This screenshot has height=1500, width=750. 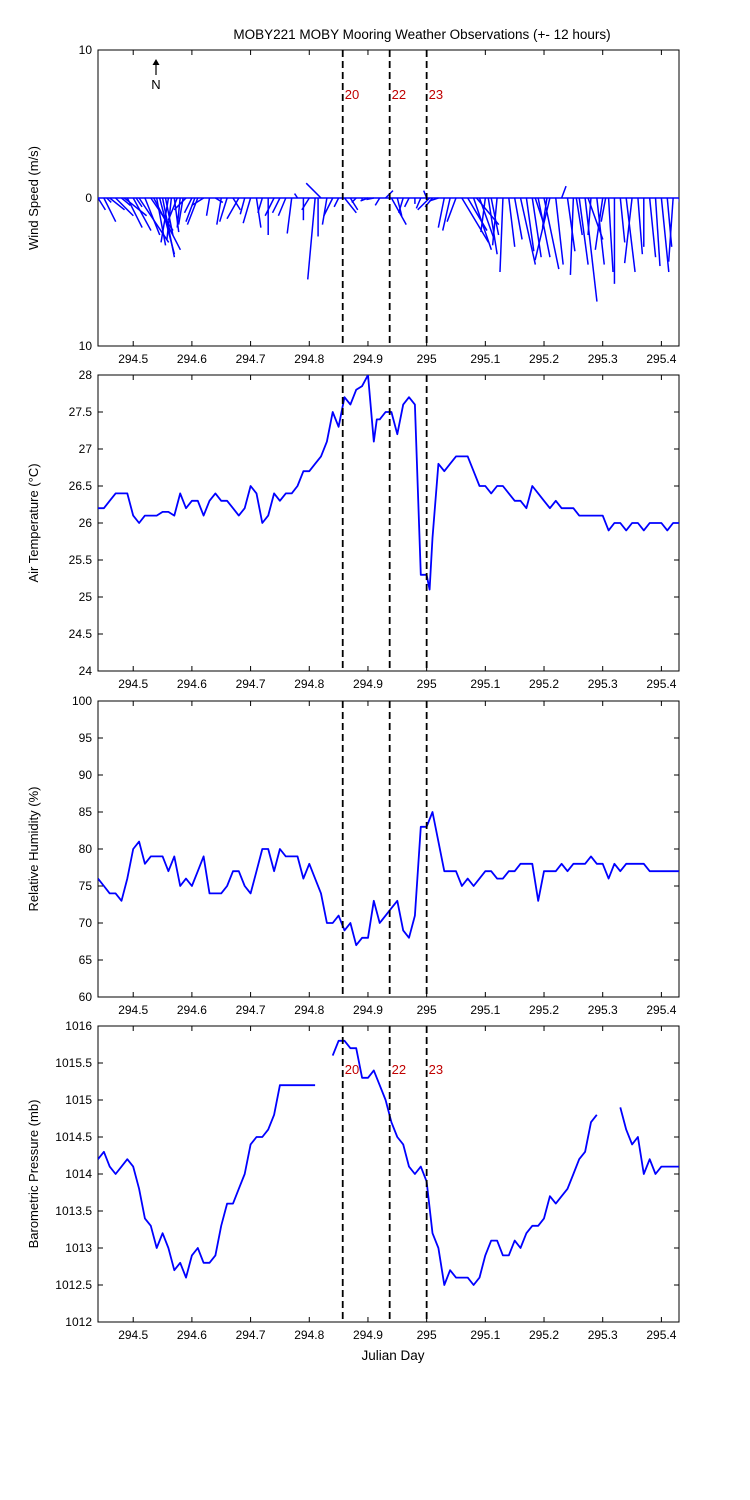 I want to click on x-tick-label: 294.8, so click(x=309, y=1010).